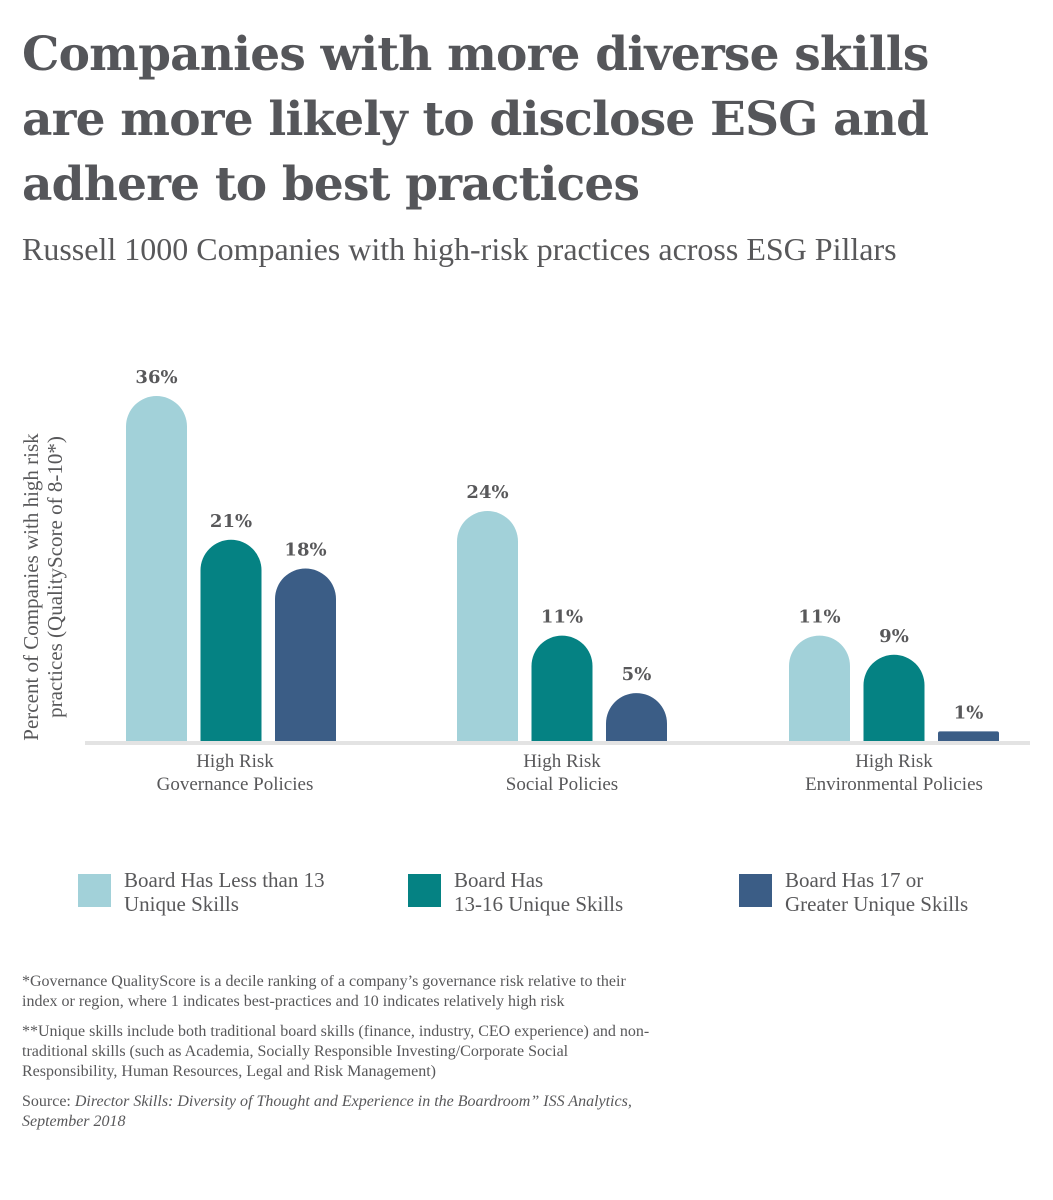  I want to click on legend-label-line-2: Unique Skills, so click(181, 904).